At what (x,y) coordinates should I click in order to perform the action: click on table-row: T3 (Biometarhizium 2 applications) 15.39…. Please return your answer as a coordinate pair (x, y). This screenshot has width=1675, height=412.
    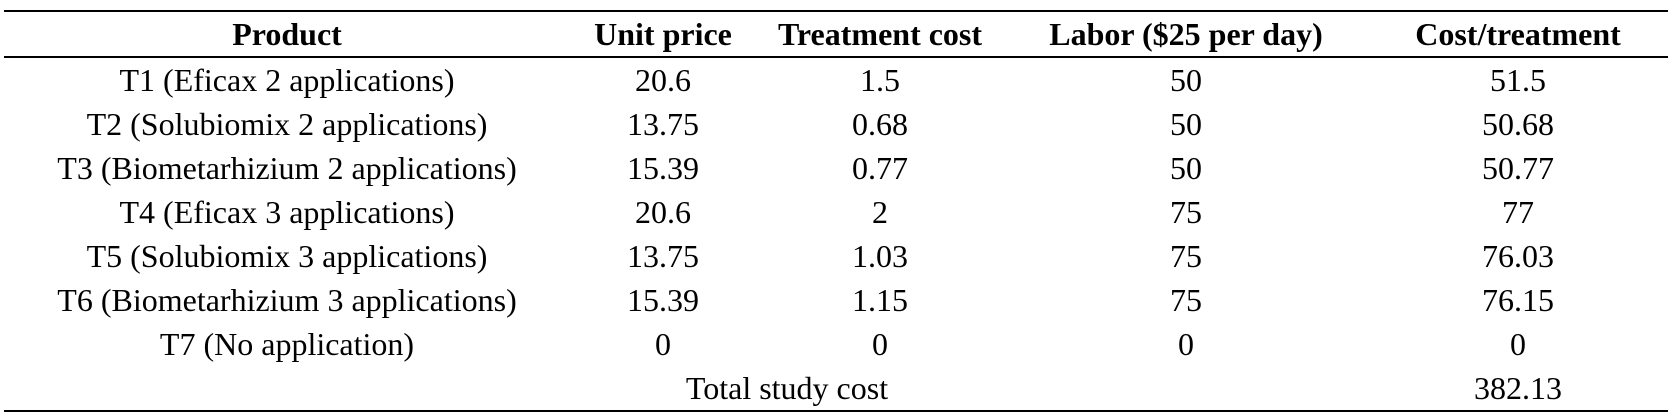
    Looking at the image, I should click on (836, 168).